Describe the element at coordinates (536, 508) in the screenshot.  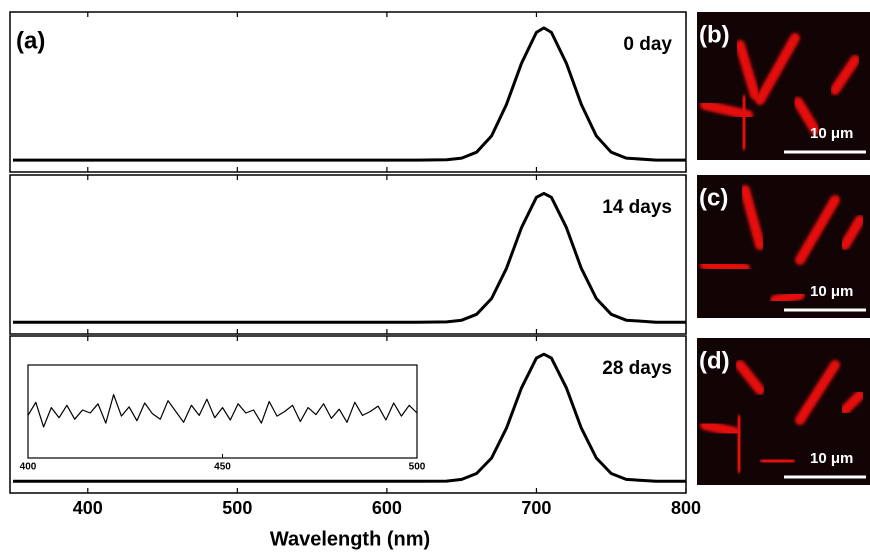
I see `x-tick-label: 700` at that location.